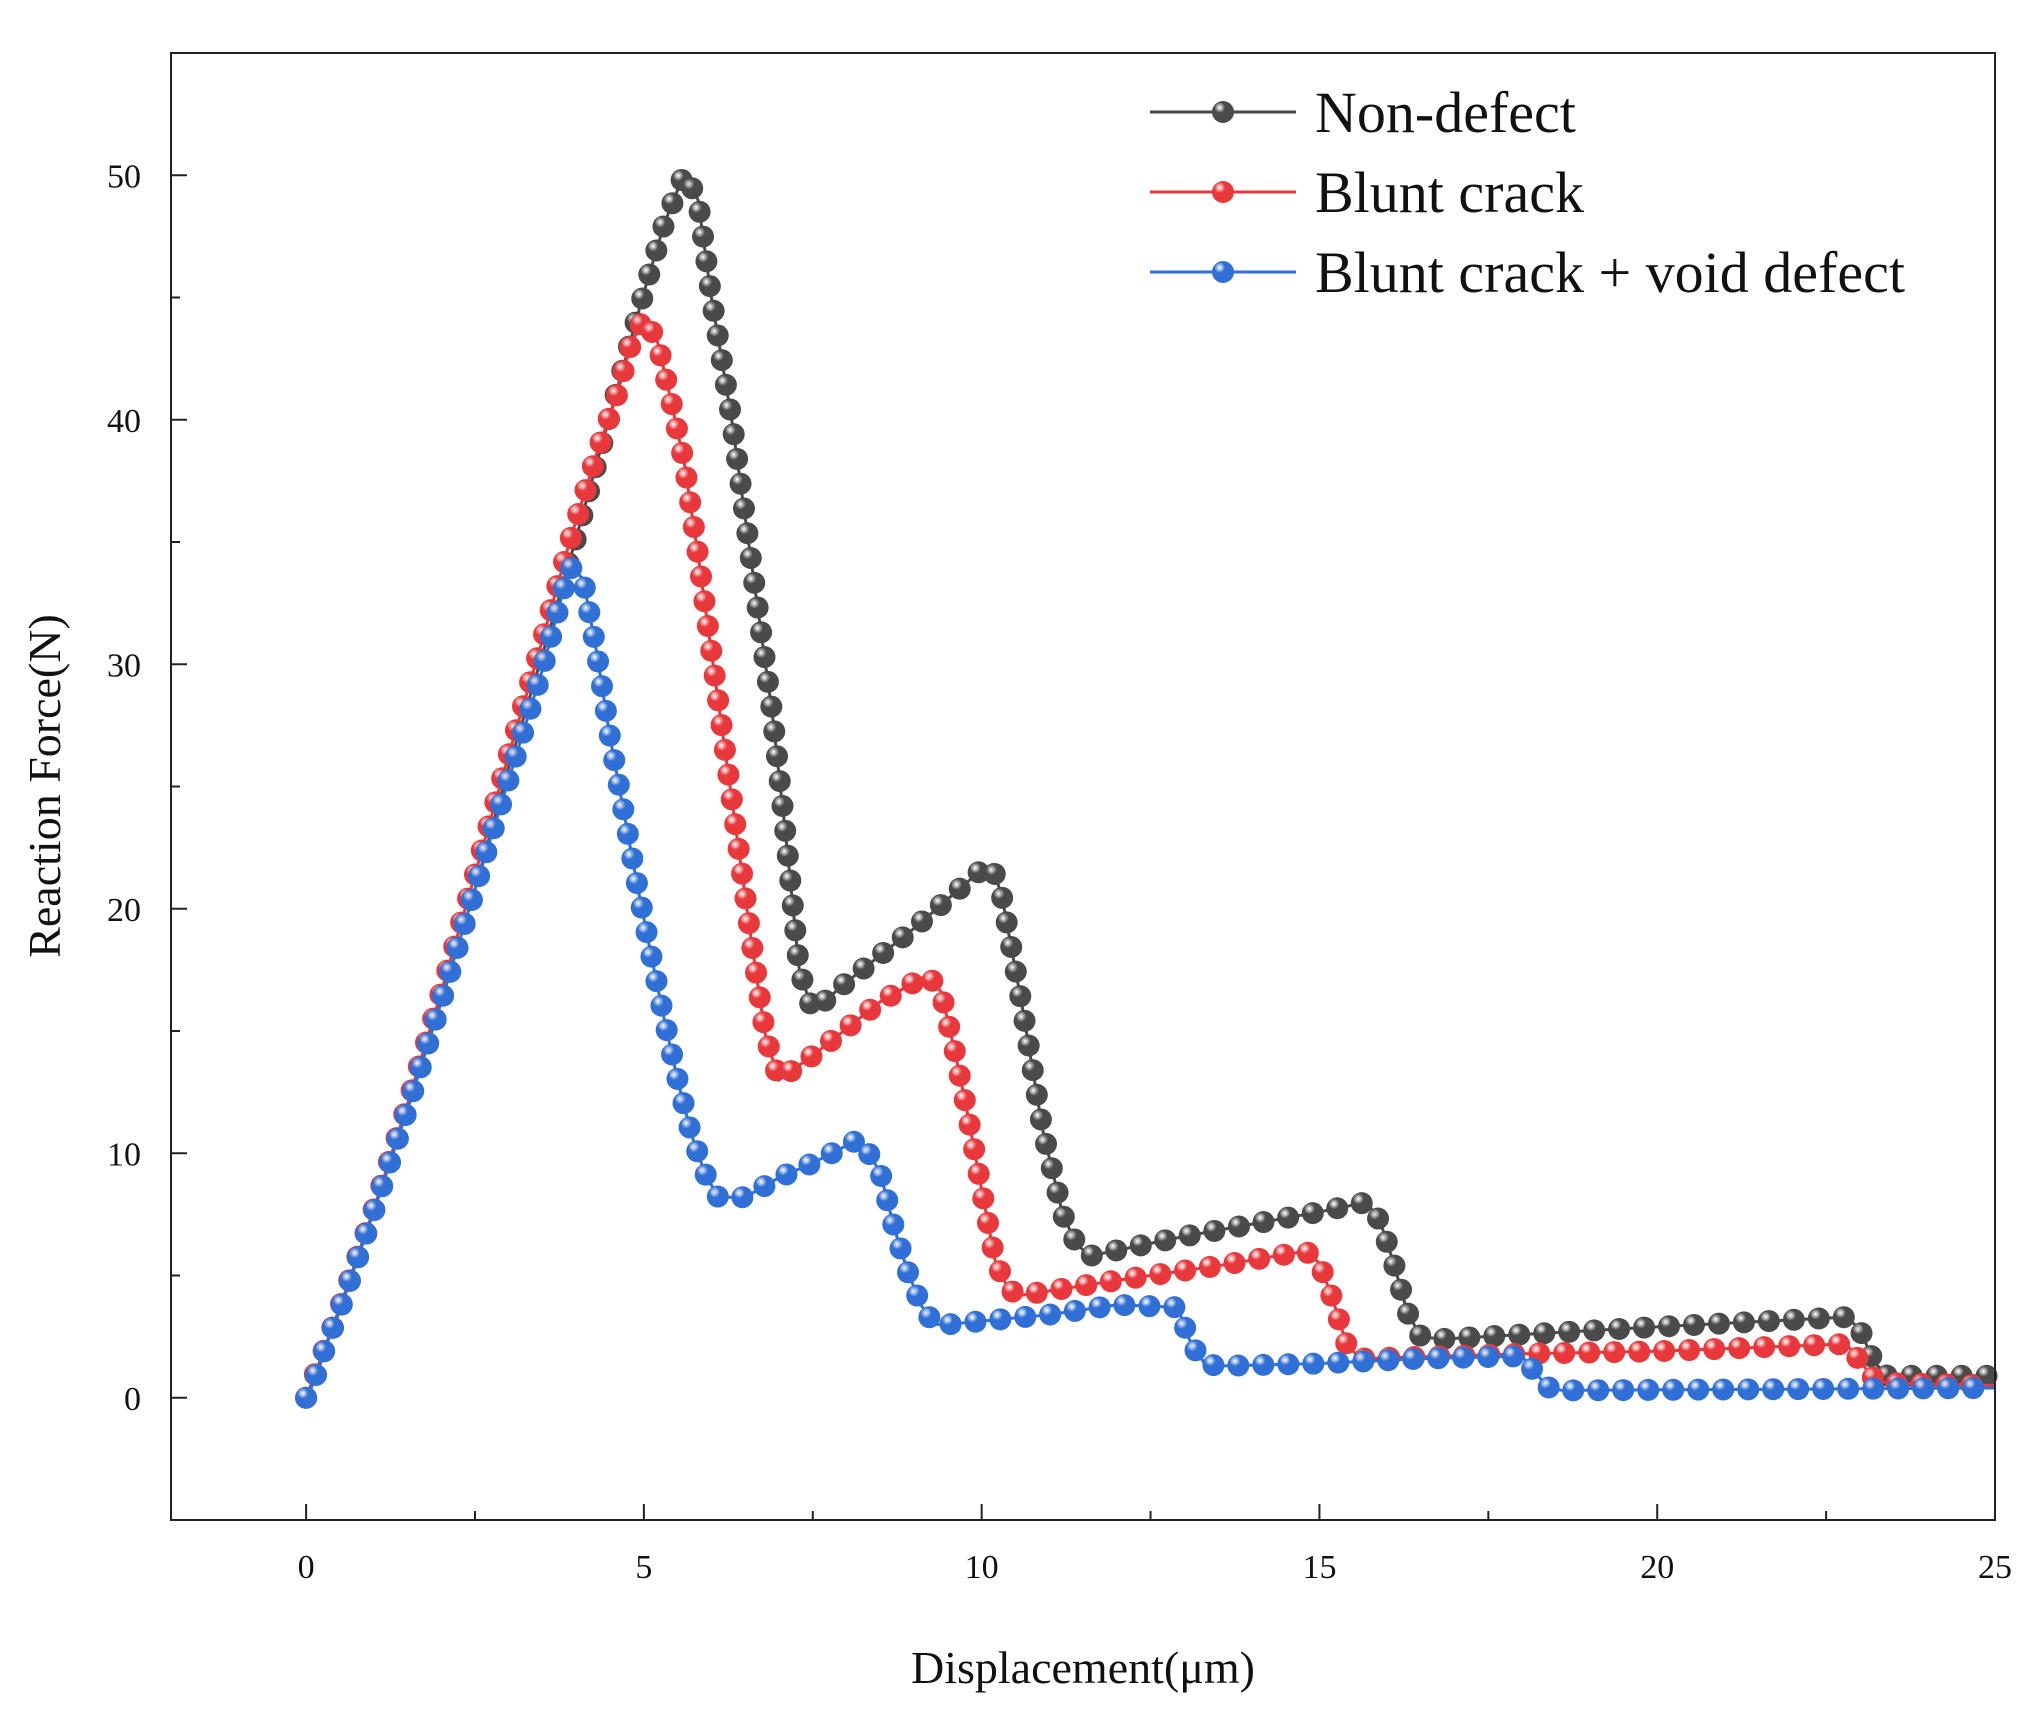 The height and width of the screenshot is (1725, 2040). I want to click on y-axis-title: Reaction Force(N), so click(44, 786).